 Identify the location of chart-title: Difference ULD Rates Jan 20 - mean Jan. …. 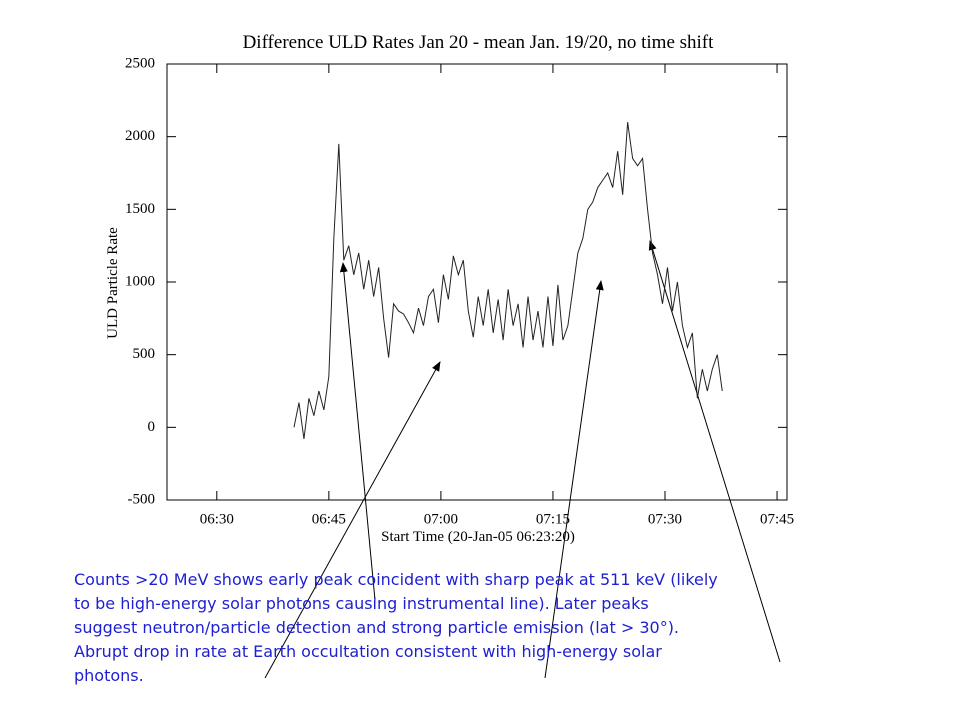
(479, 42).